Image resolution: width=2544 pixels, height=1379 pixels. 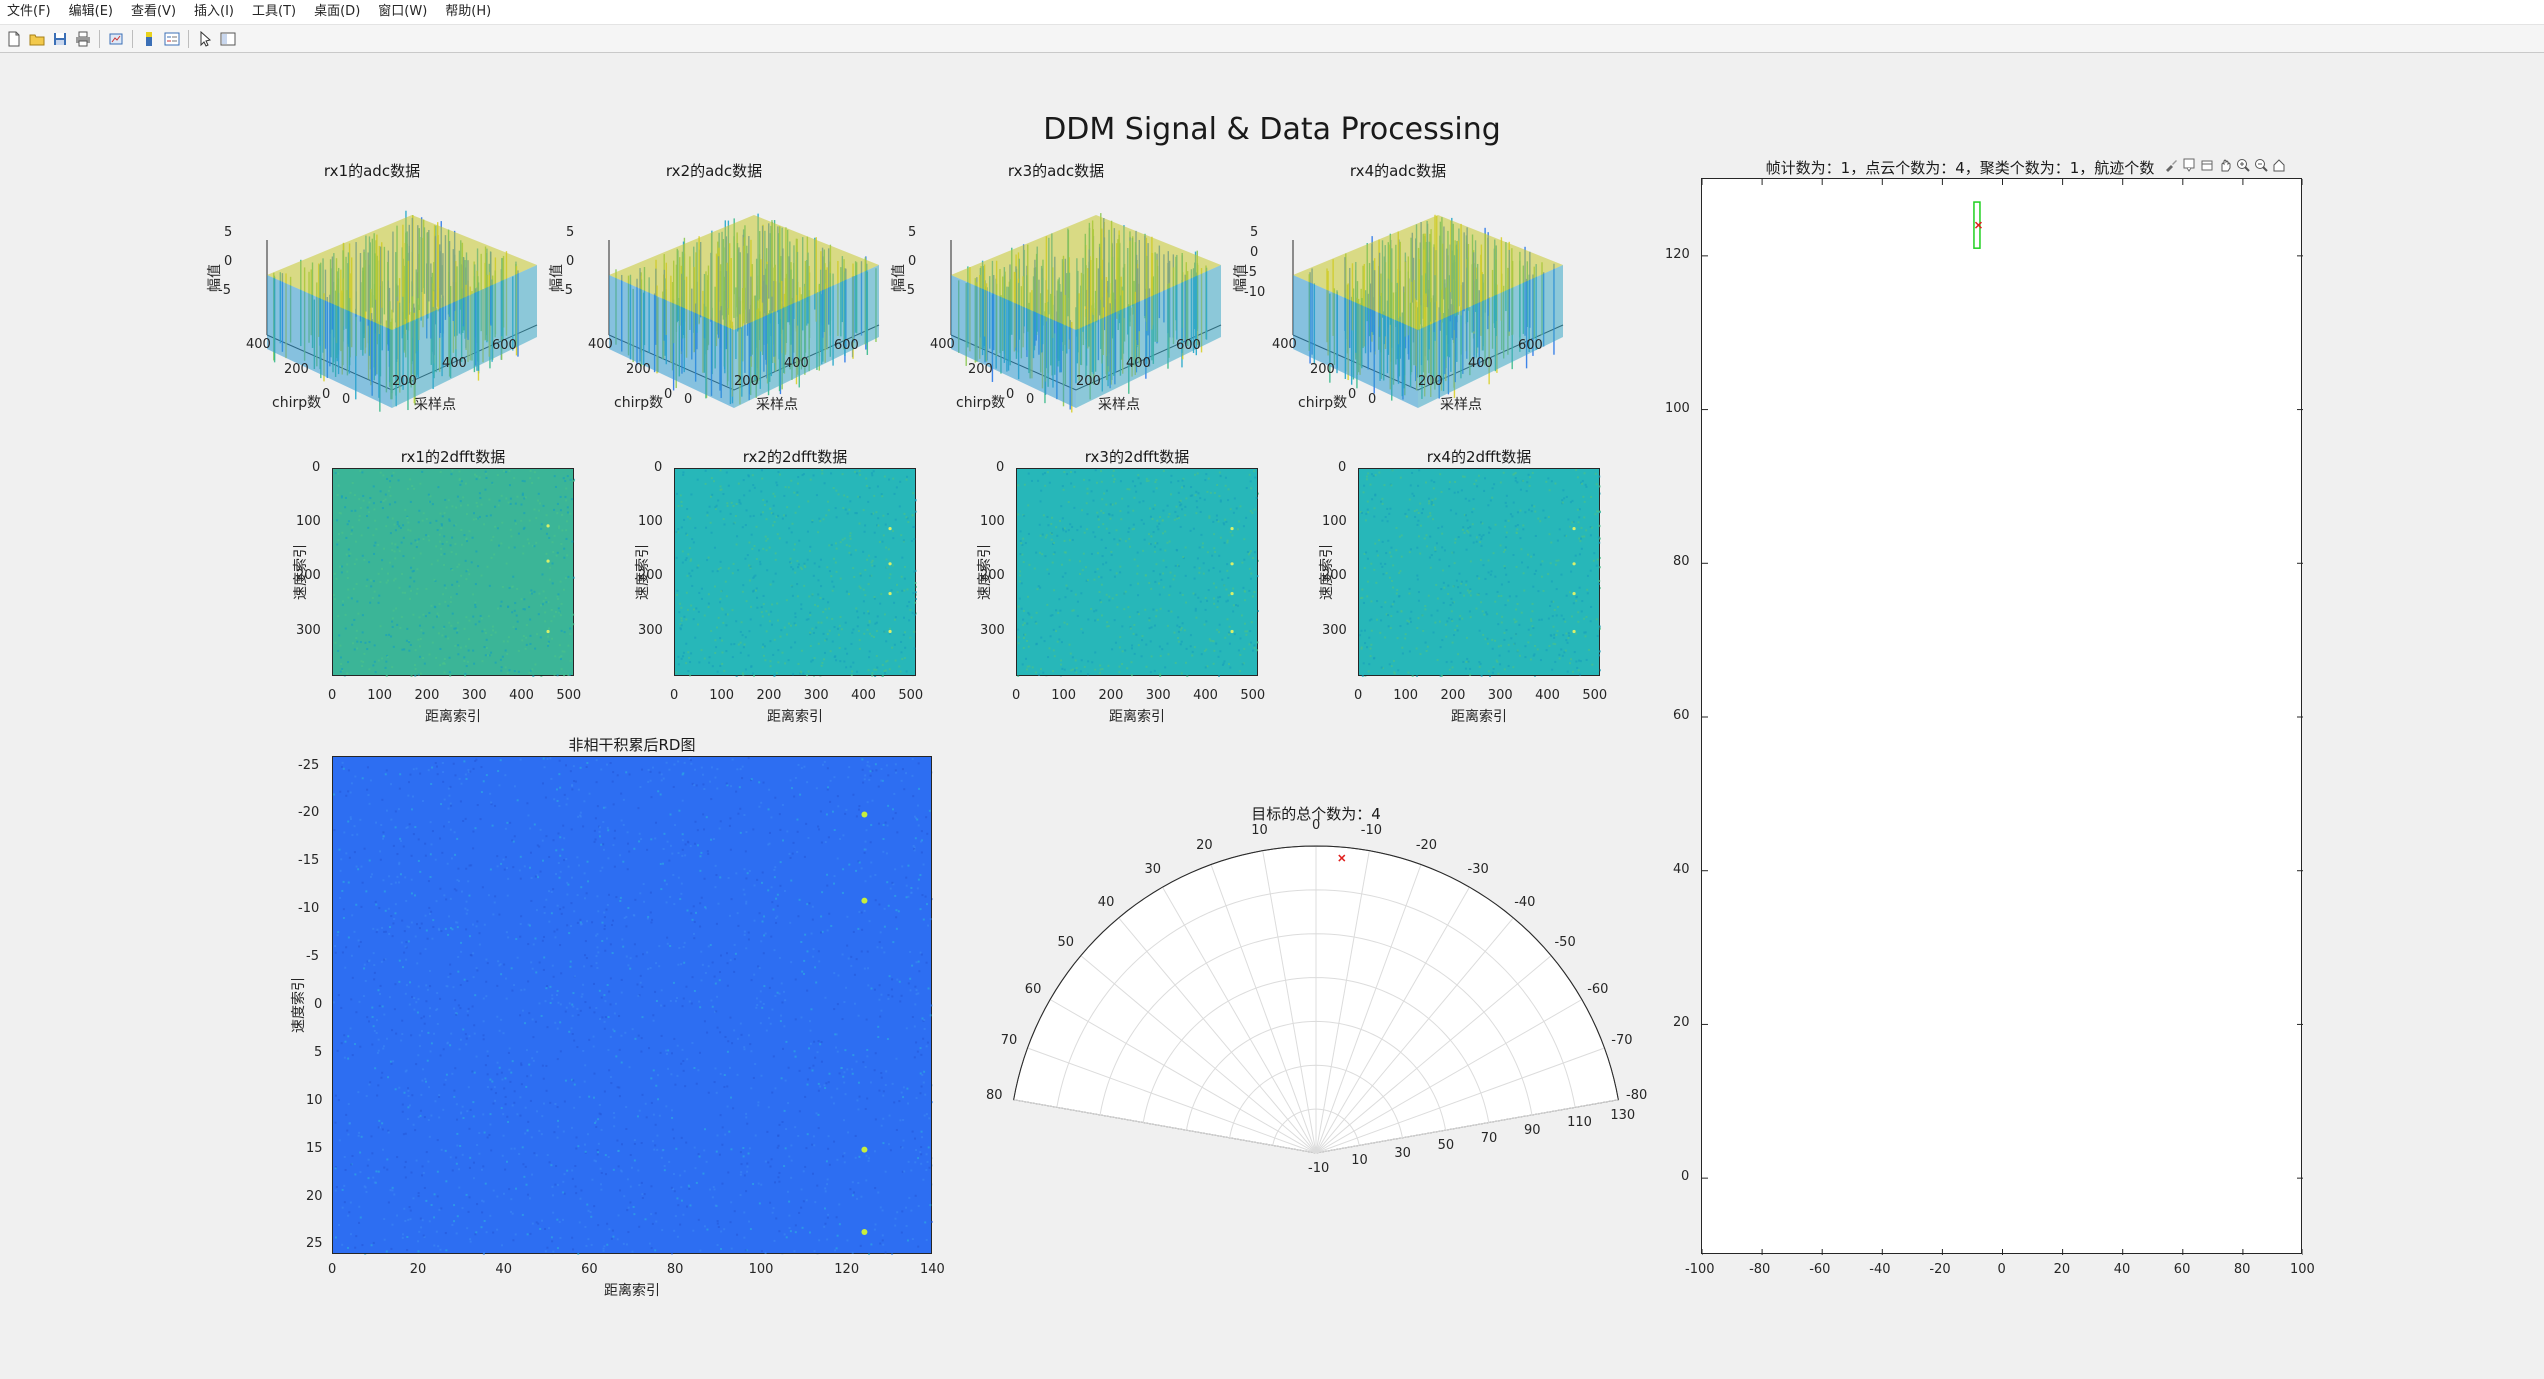 What do you see at coordinates (29, 11) in the screenshot?
I see `menu-item-0: 文件(F)` at bounding box center [29, 11].